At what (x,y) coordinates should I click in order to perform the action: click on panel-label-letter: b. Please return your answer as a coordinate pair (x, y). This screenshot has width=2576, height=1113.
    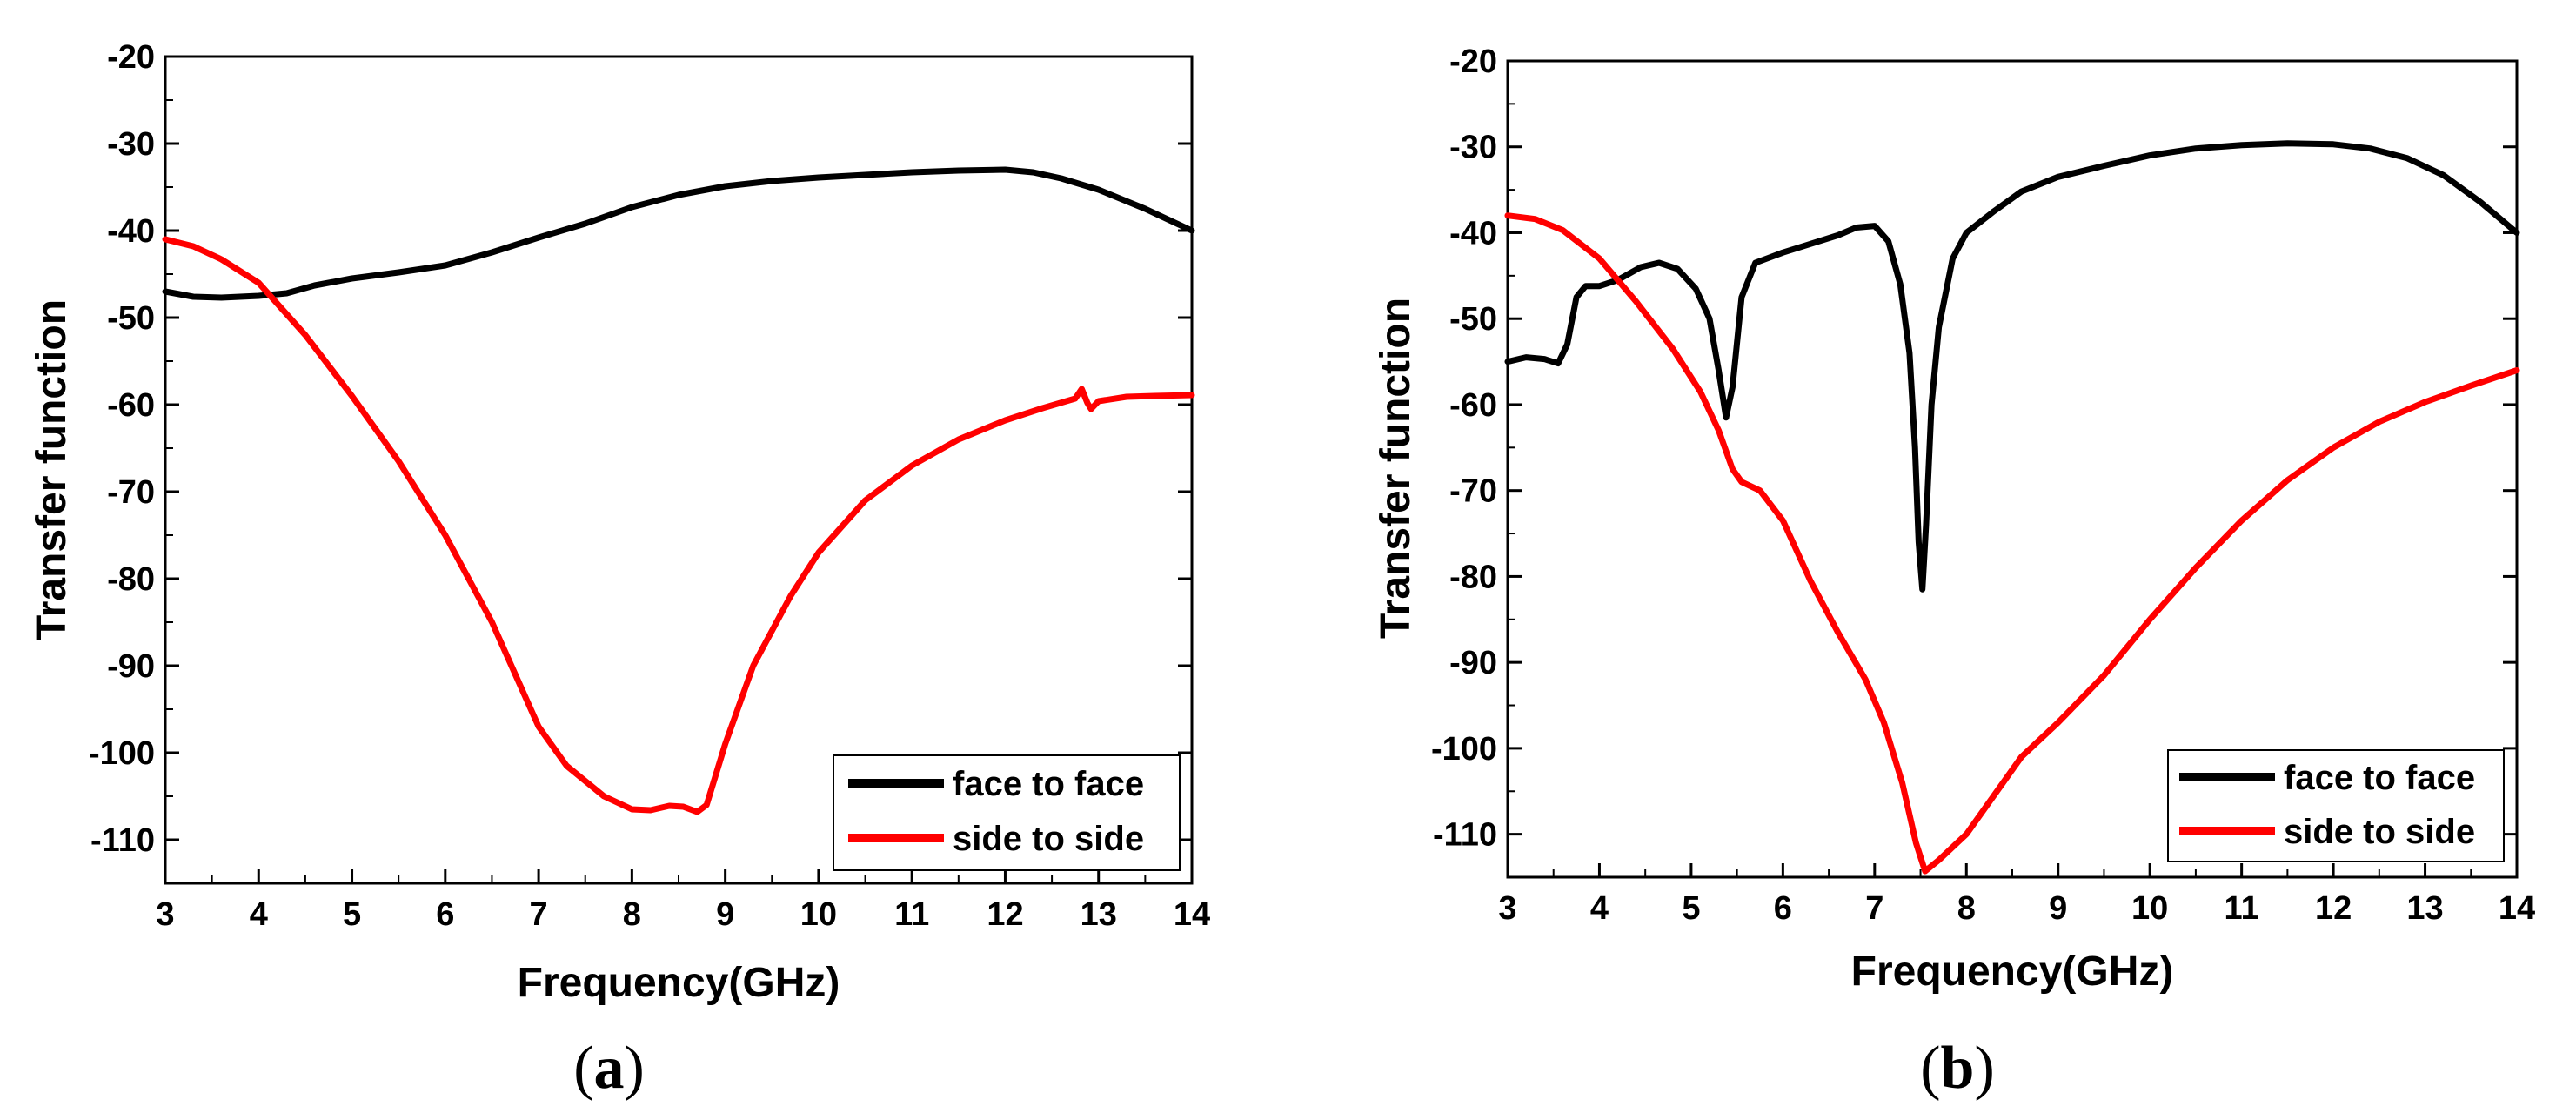
    Looking at the image, I should click on (1958, 1068).